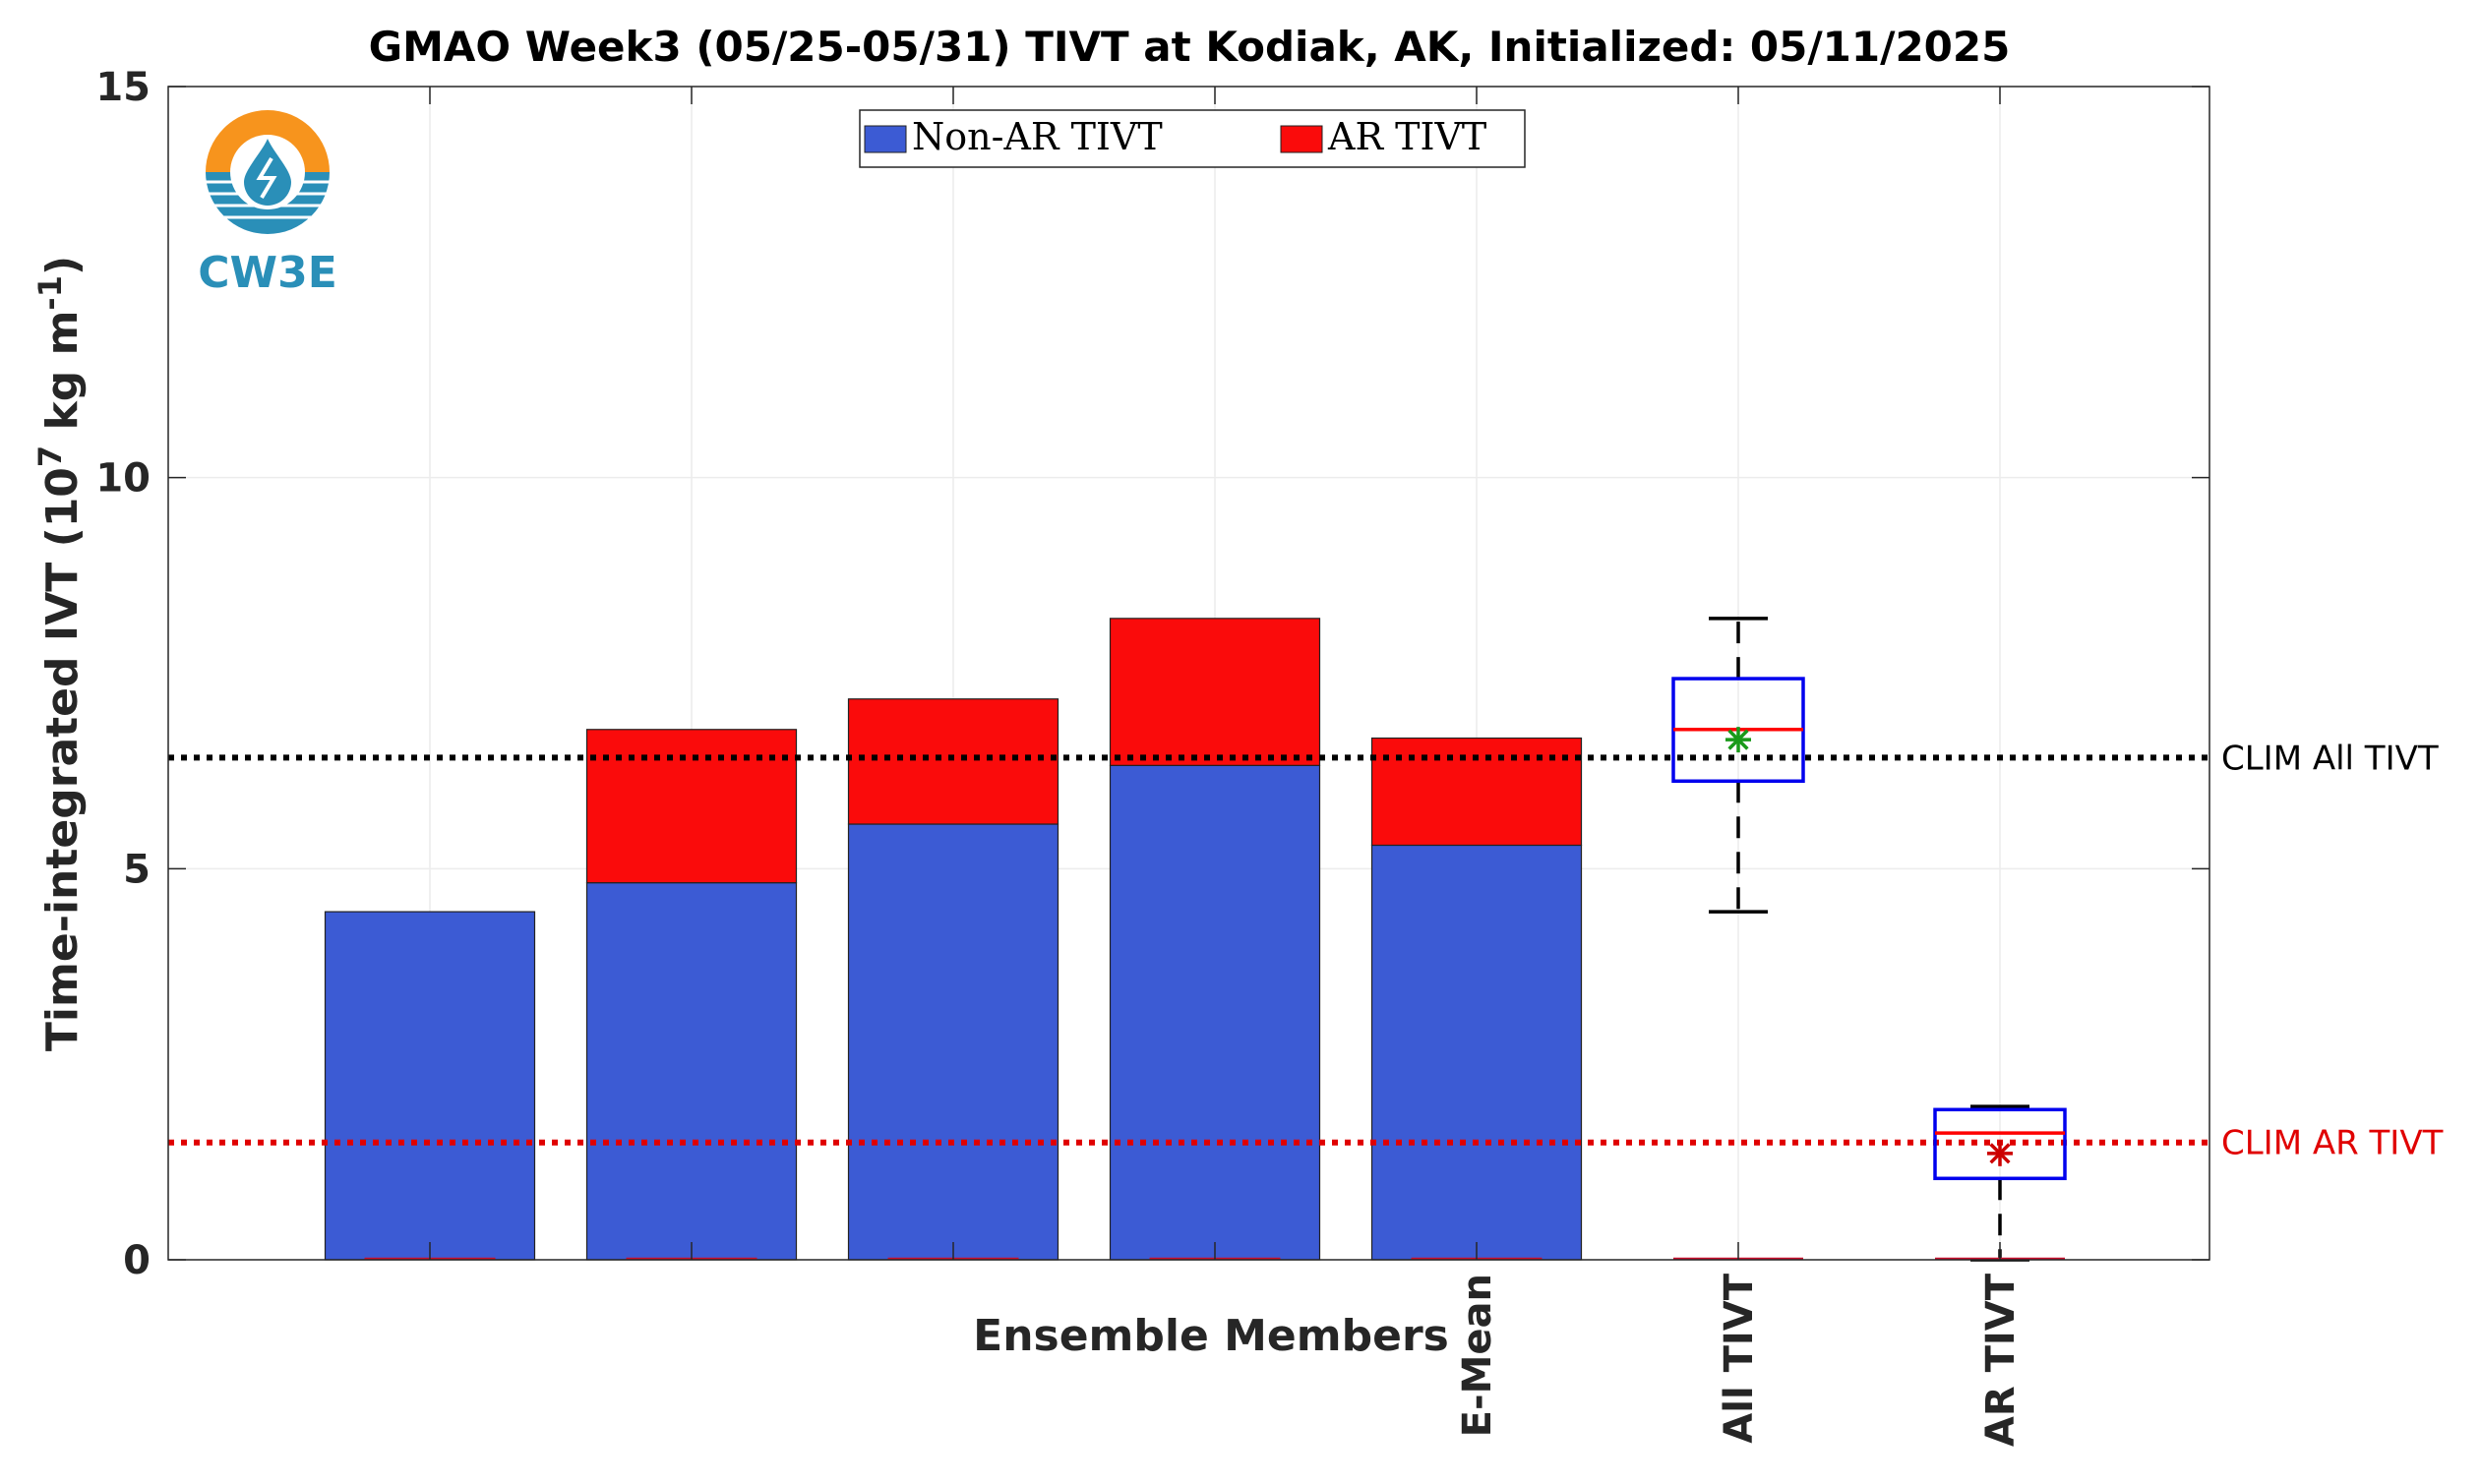 The image size is (2481, 1484). Describe the element at coordinates (123, 479) in the screenshot. I see `y-tick-label: 10` at that location.